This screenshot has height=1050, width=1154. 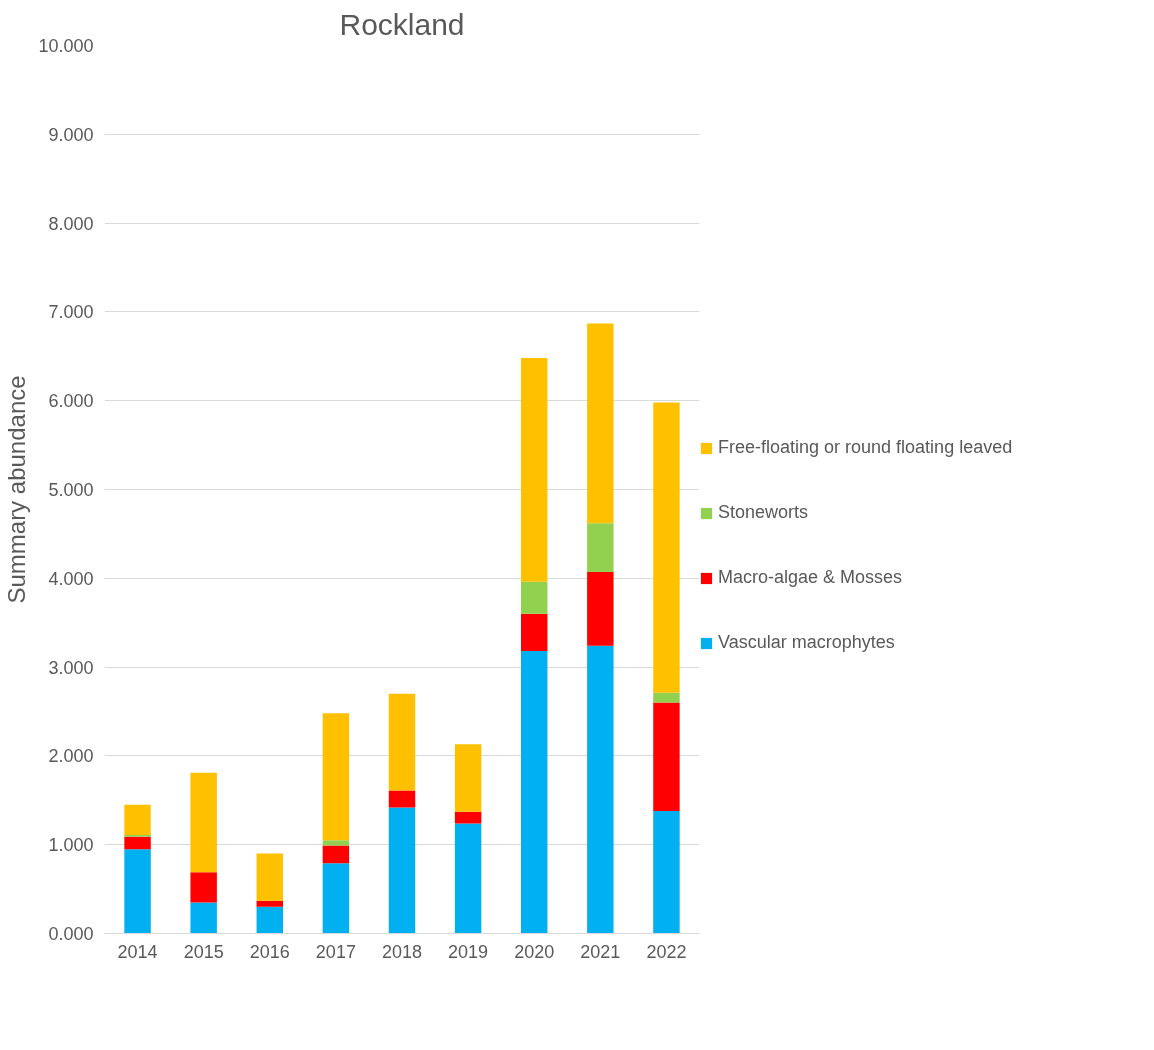 I want to click on x-tick-label: 2018, so click(x=402, y=951).